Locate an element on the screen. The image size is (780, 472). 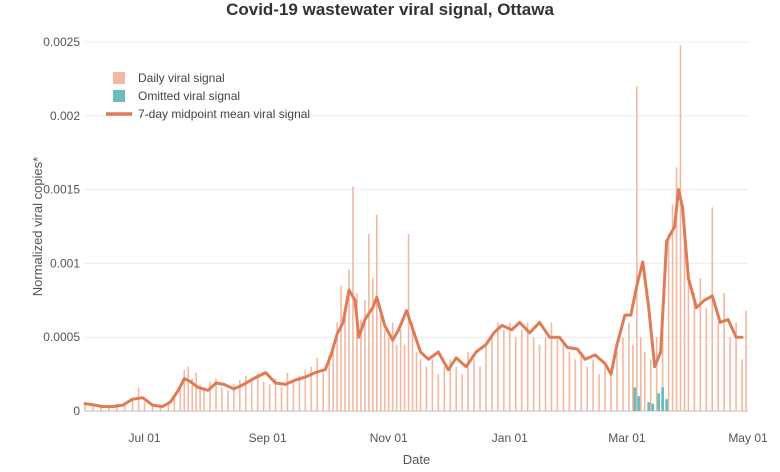
y-tick-label: 0.0025 is located at coordinates (61, 42).